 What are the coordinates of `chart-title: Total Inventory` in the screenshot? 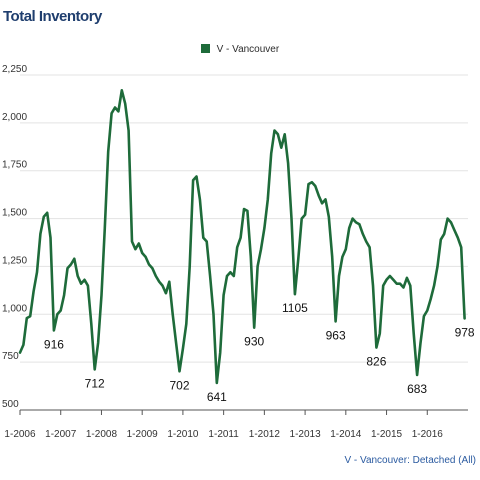 It's located at (52, 16).